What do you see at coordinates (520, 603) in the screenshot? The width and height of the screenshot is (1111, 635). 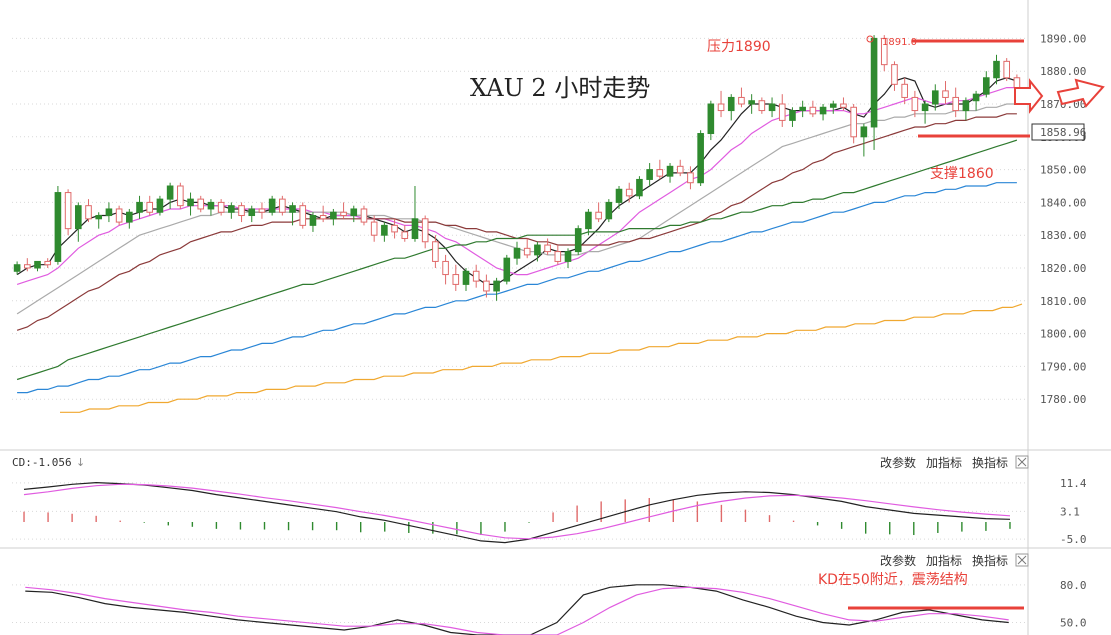 I see `kd-gridlines` at bounding box center [520, 603].